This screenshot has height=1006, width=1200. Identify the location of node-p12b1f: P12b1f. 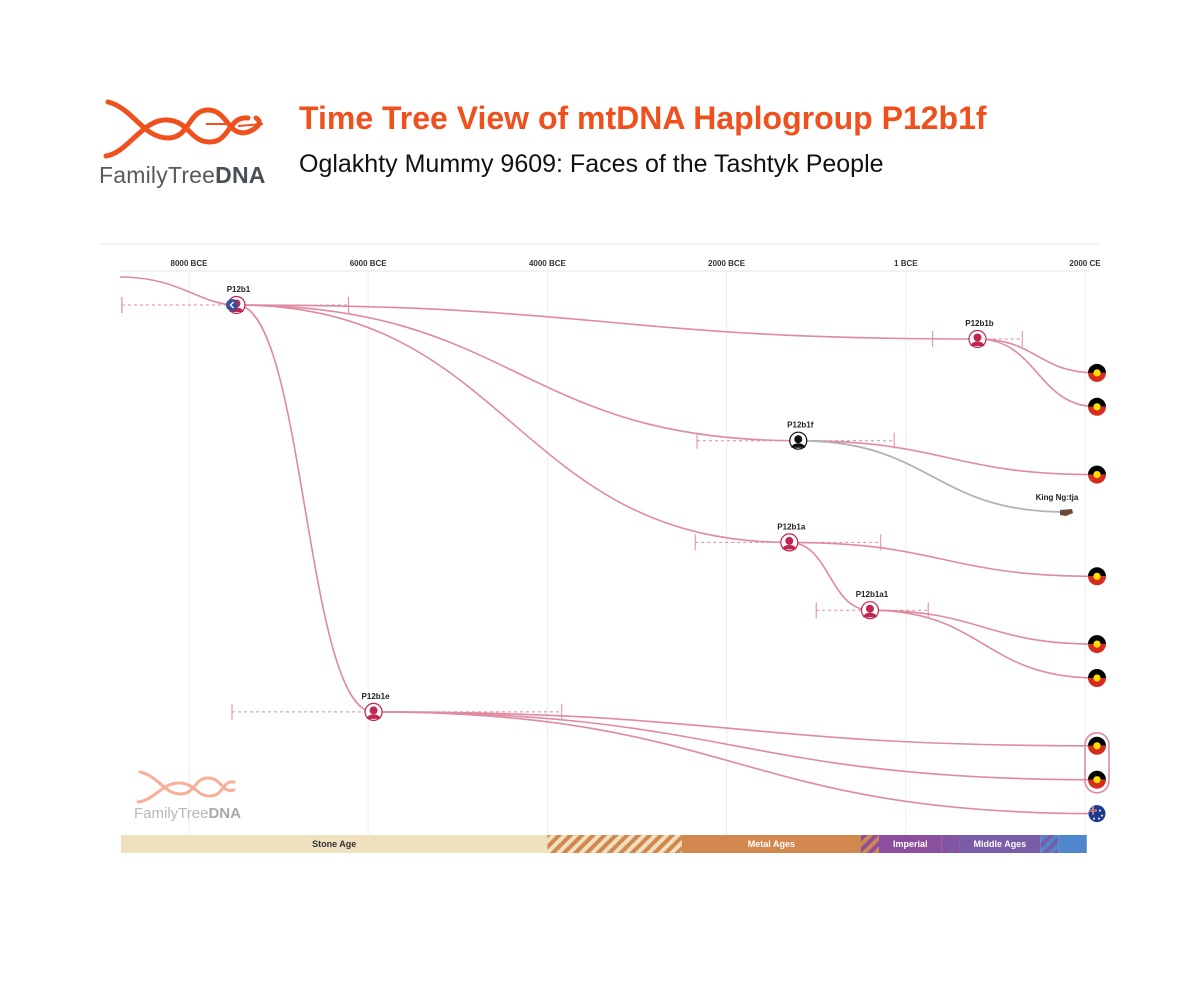
(800, 435).